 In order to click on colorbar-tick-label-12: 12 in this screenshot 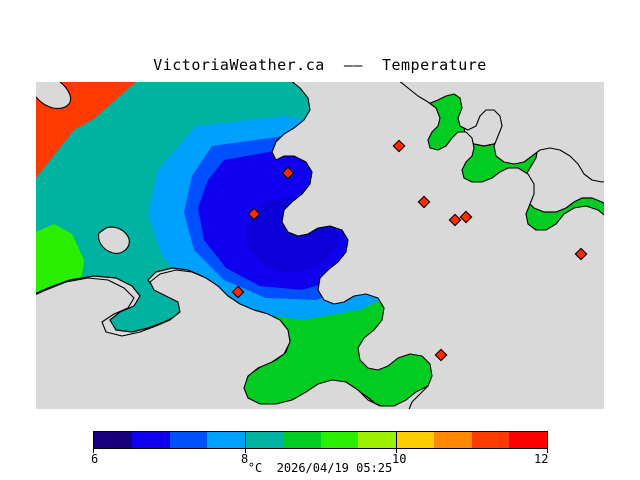, I will do `click(541, 459)`.